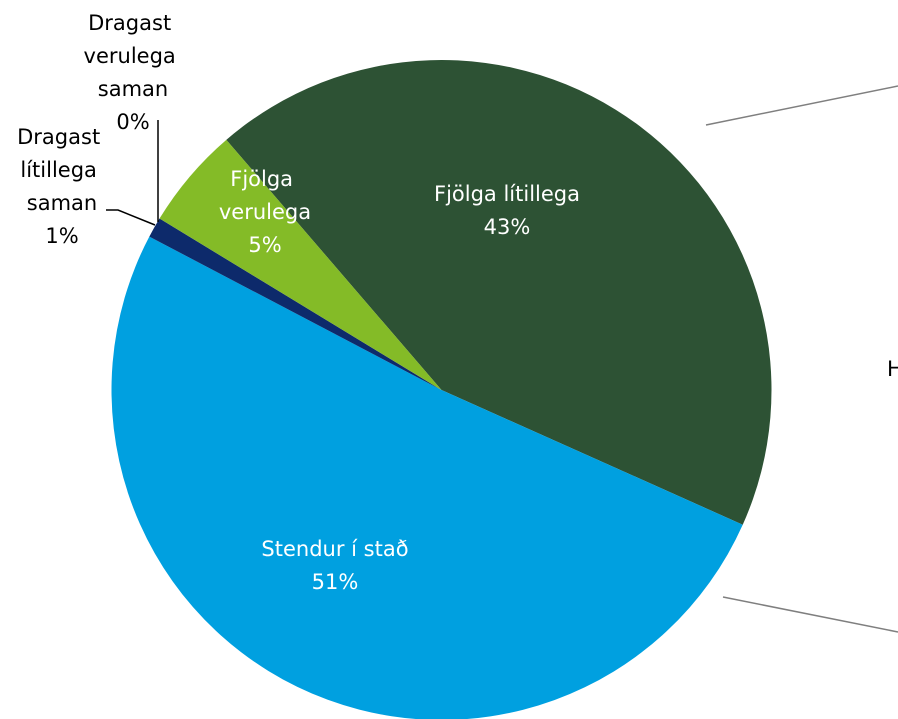  What do you see at coordinates (265, 195) in the screenshot?
I see `slice-label: Fjölga verulega` at bounding box center [265, 195].